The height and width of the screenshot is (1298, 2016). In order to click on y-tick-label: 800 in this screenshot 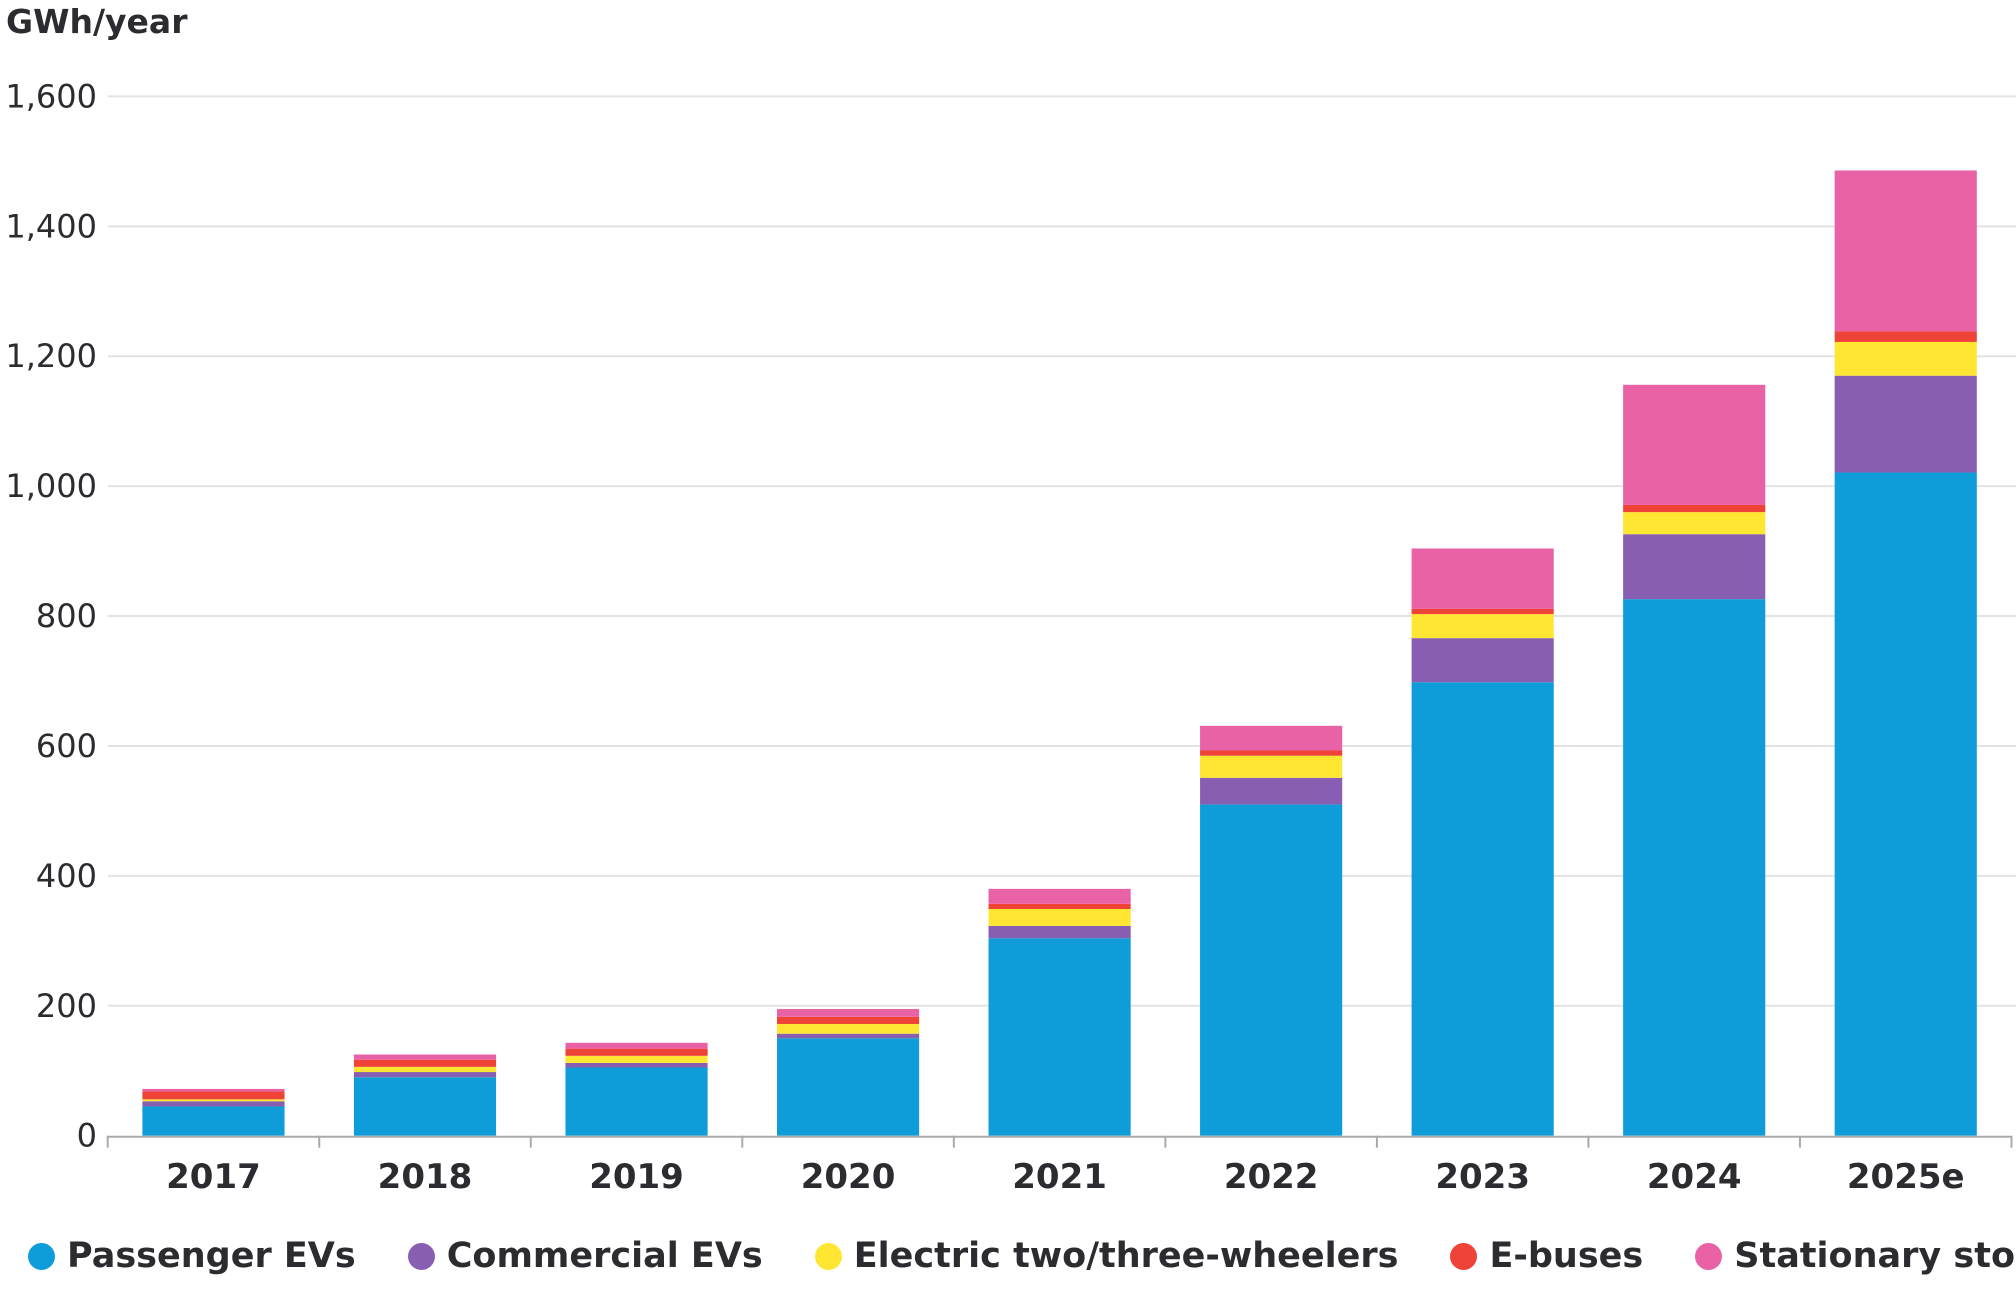, I will do `click(66, 616)`.